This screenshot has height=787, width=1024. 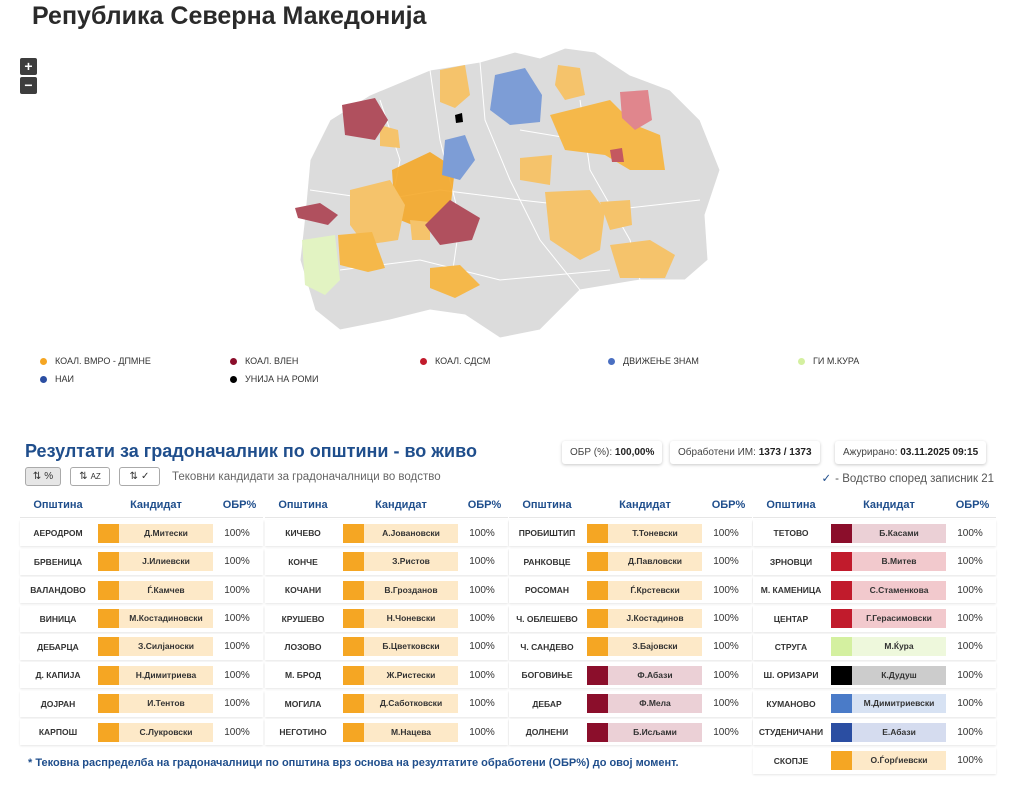 I want to click on sort-by-percent-button: ⇅%, so click(x=43, y=476).